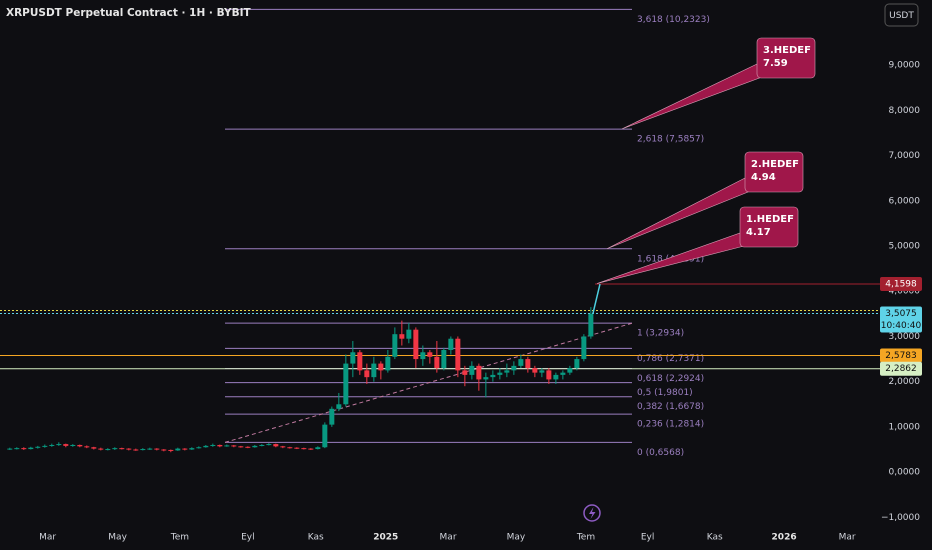 The image size is (932, 550). What do you see at coordinates (901, 314) in the screenshot?
I see `price-label: 3,5075` at bounding box center [901, 314].